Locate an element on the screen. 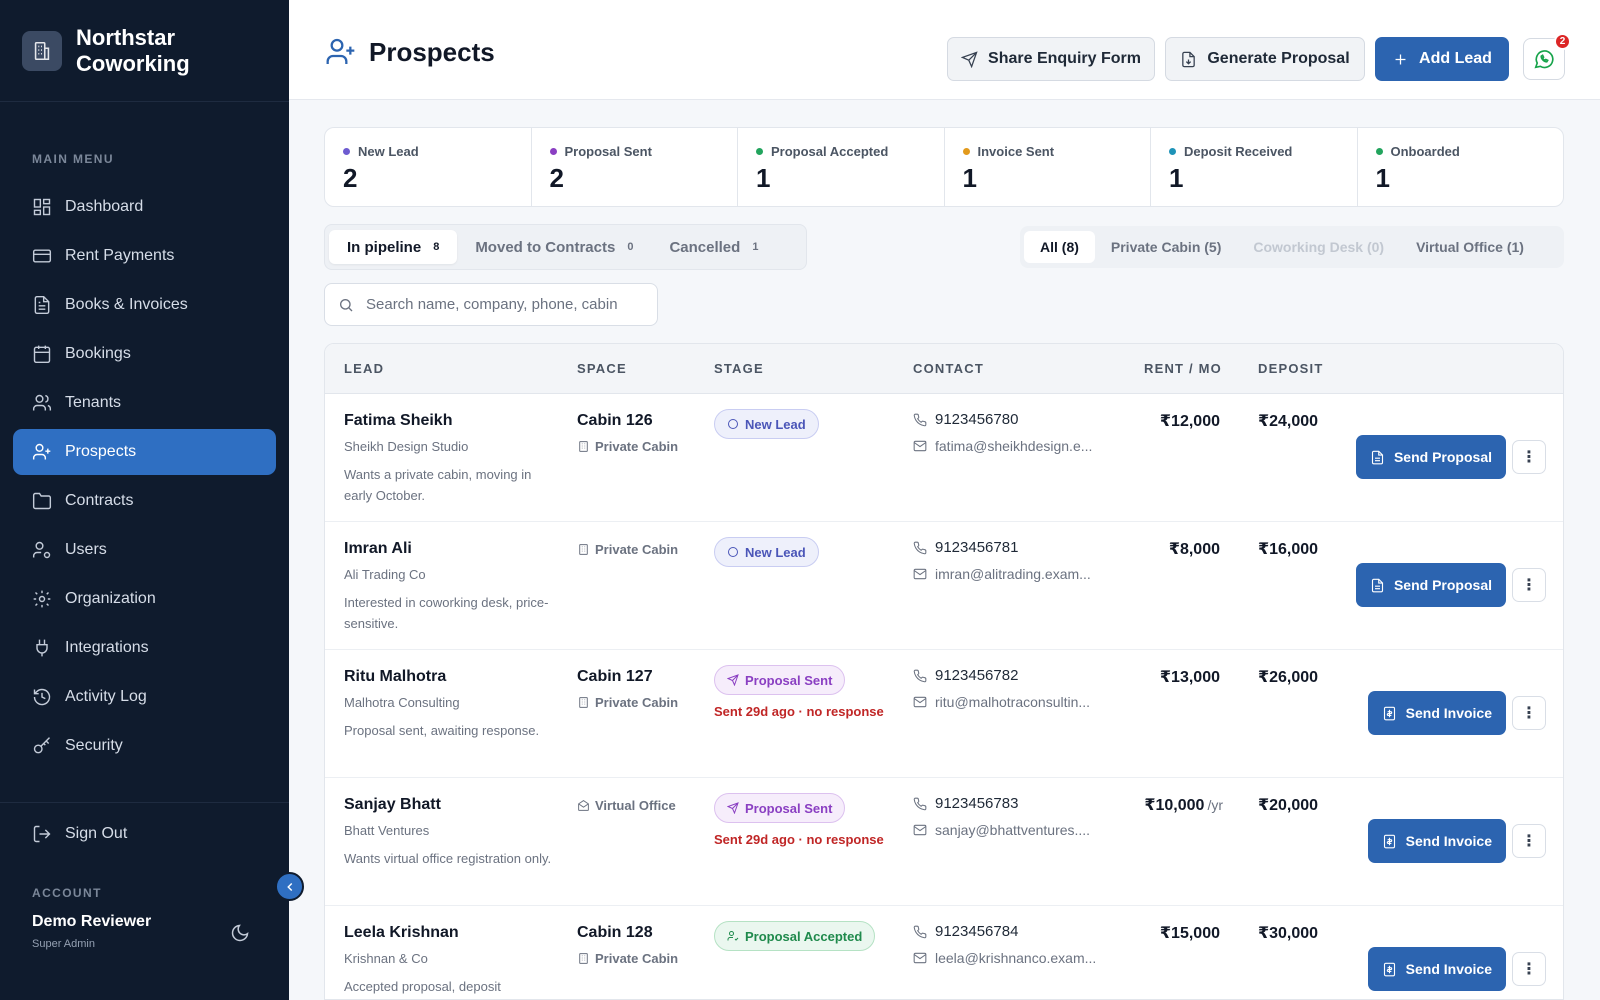 The image size is (1600, 1000). lead-name: Imran Ali is located at coordinates (378, 548).